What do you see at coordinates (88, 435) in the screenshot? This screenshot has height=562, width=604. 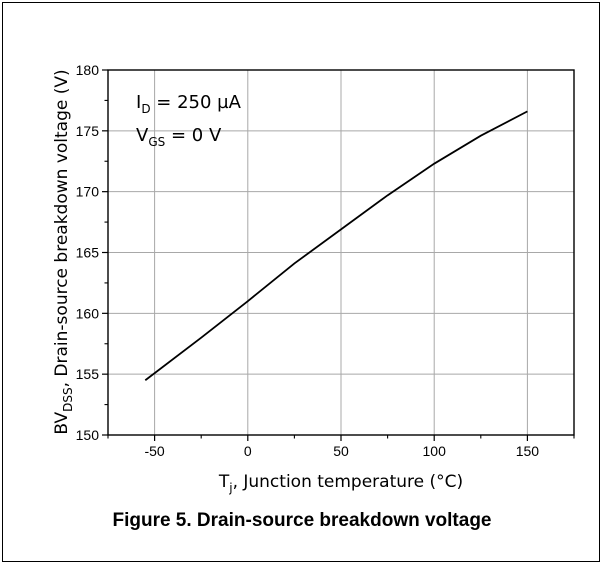 I see `y-tick-label: 150` at bounding box center [88, 435].